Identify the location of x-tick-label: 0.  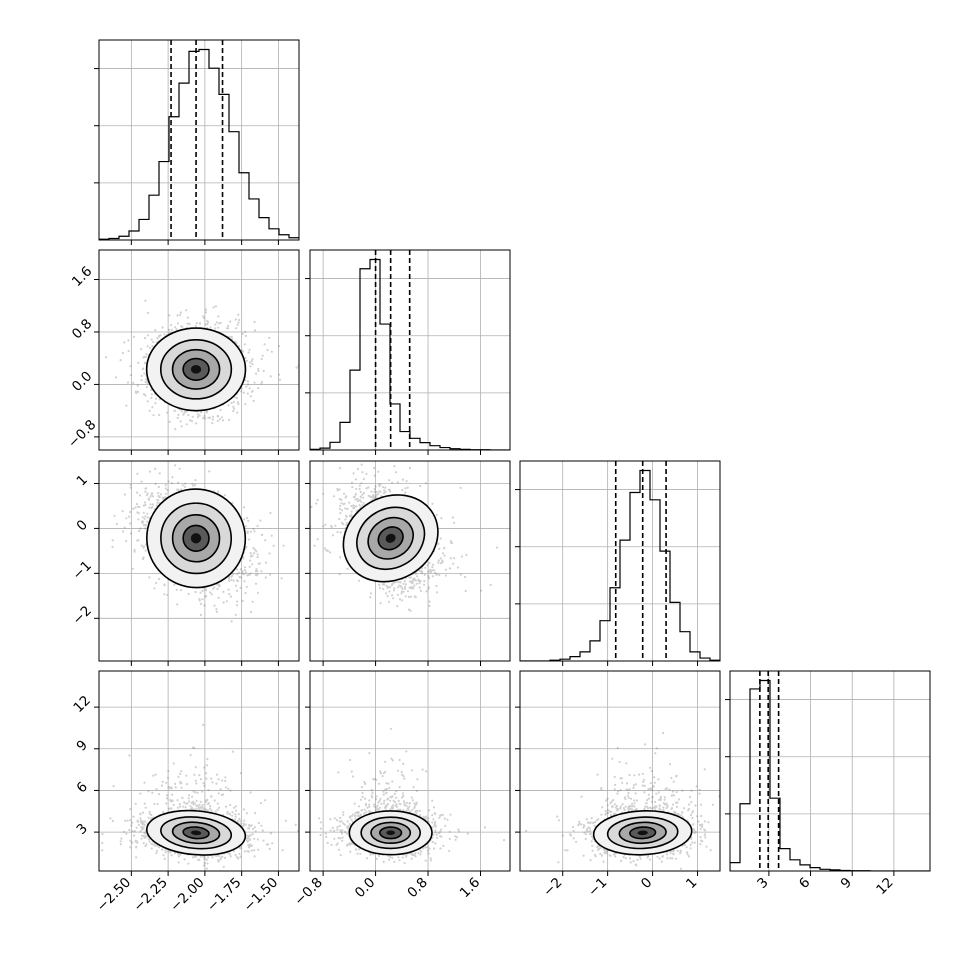
(646, 883).